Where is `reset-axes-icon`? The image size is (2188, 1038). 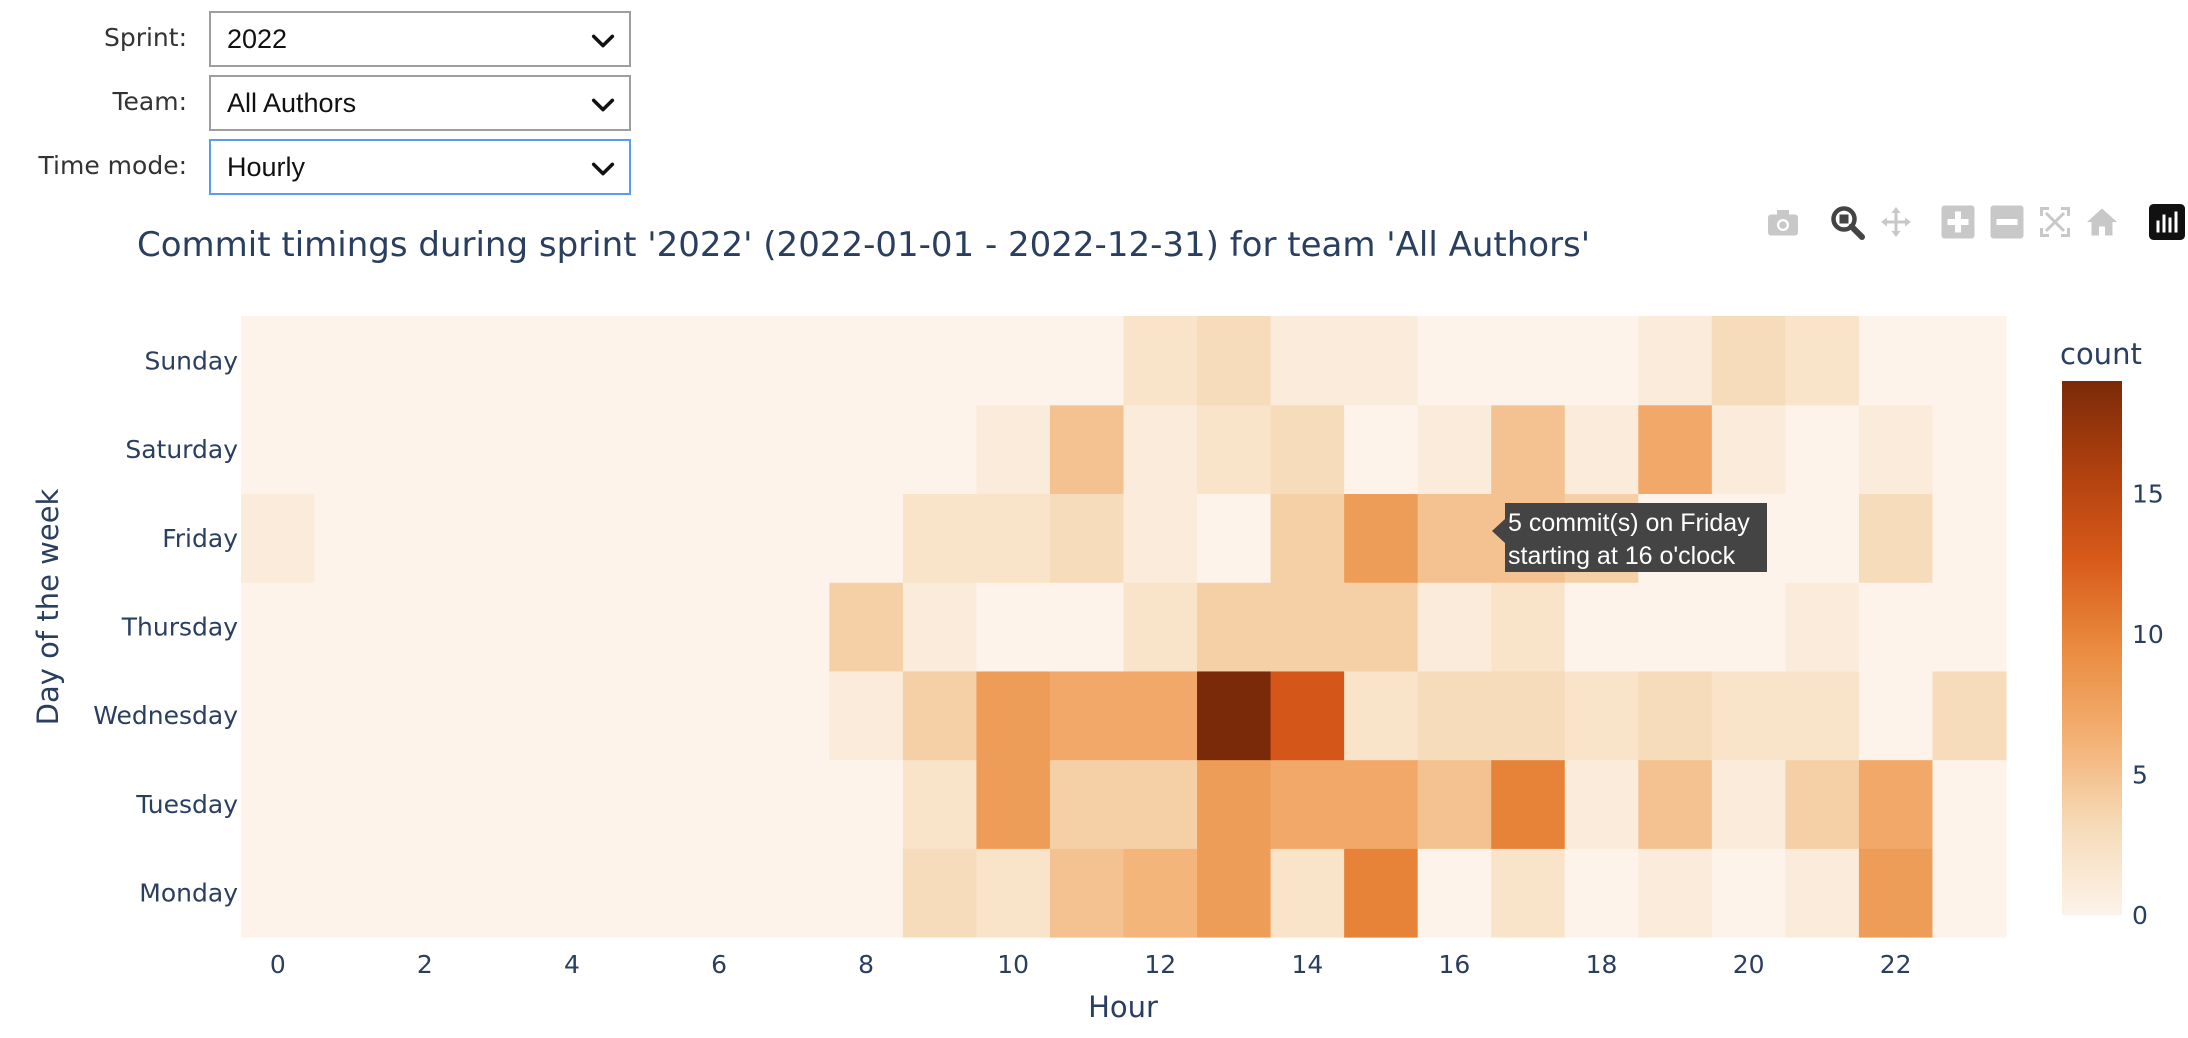
reset-axes-icon is located at coordinates (2102, 222).